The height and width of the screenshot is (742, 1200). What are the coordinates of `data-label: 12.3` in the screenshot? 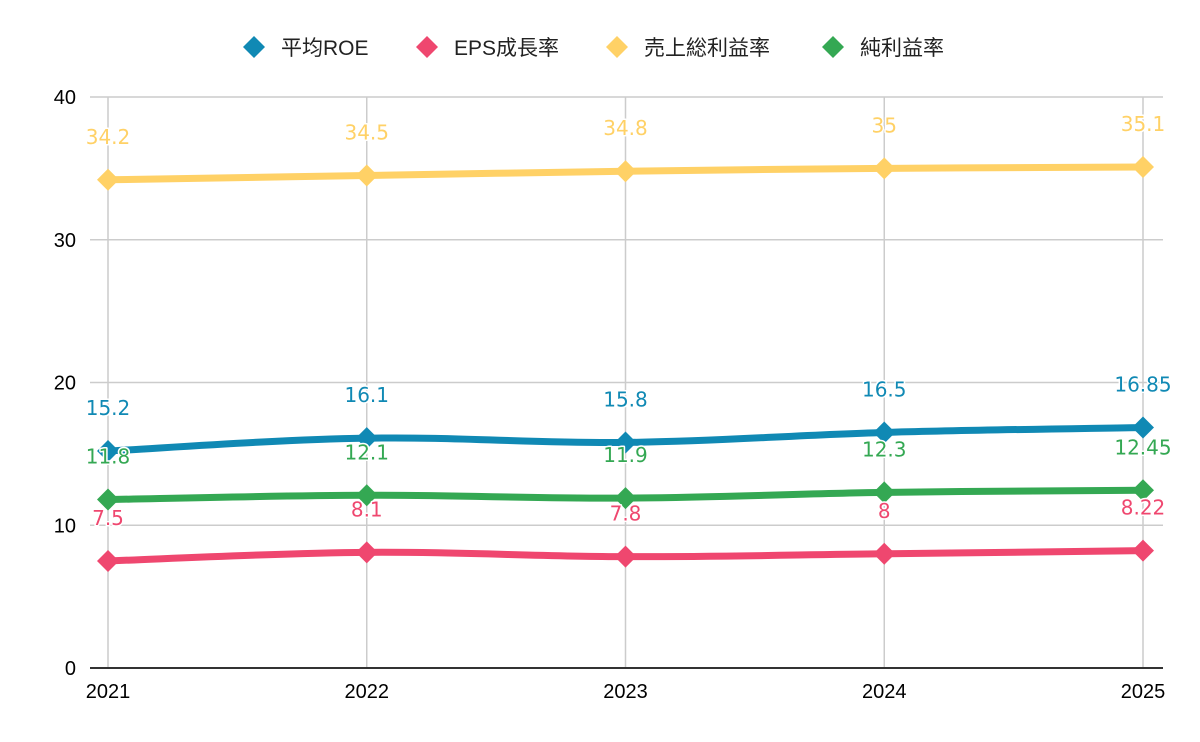 It's located at (884, 449).